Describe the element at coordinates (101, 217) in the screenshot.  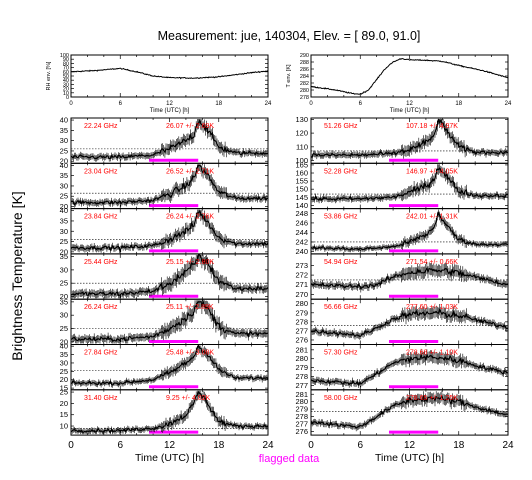
I see `channel-frequency-label: 23.84 GHz` at that location.